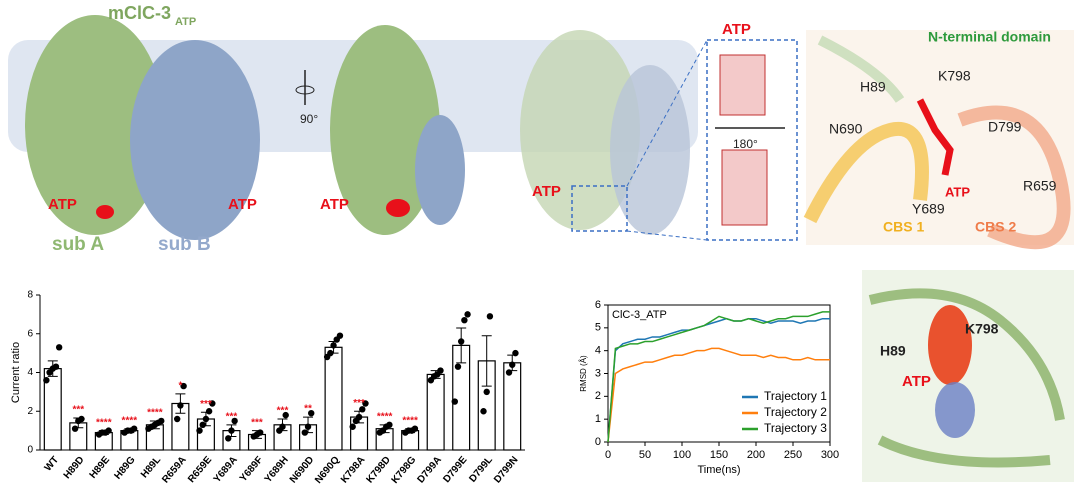 The width and height of the screenshot is (1080, 497). Describe the element at coordinates (846, 129) in the screenshot. I see `residue-label: N690` at that location.